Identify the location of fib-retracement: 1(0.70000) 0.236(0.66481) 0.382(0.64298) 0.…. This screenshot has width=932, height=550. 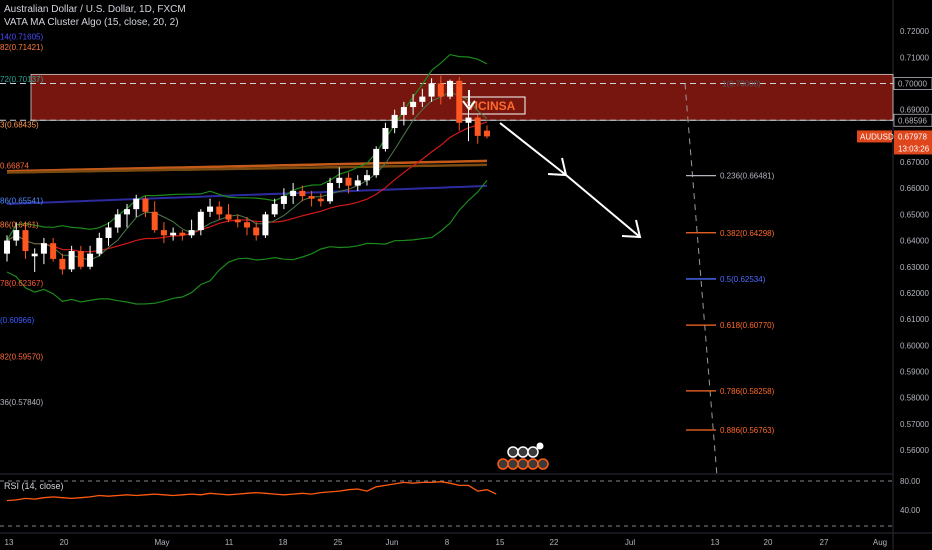
(729, 278).